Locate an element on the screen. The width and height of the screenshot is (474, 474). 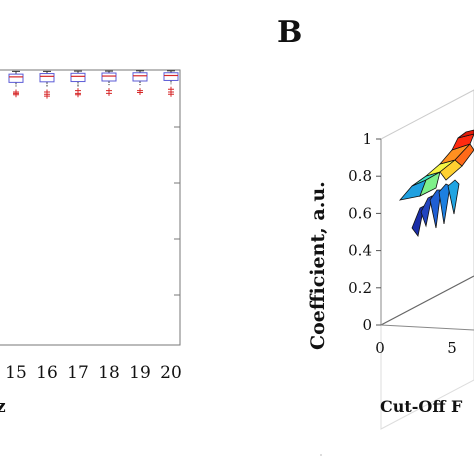
panel-b-x-axis-title: Cut-Off F is located at coordinates (421, 406).